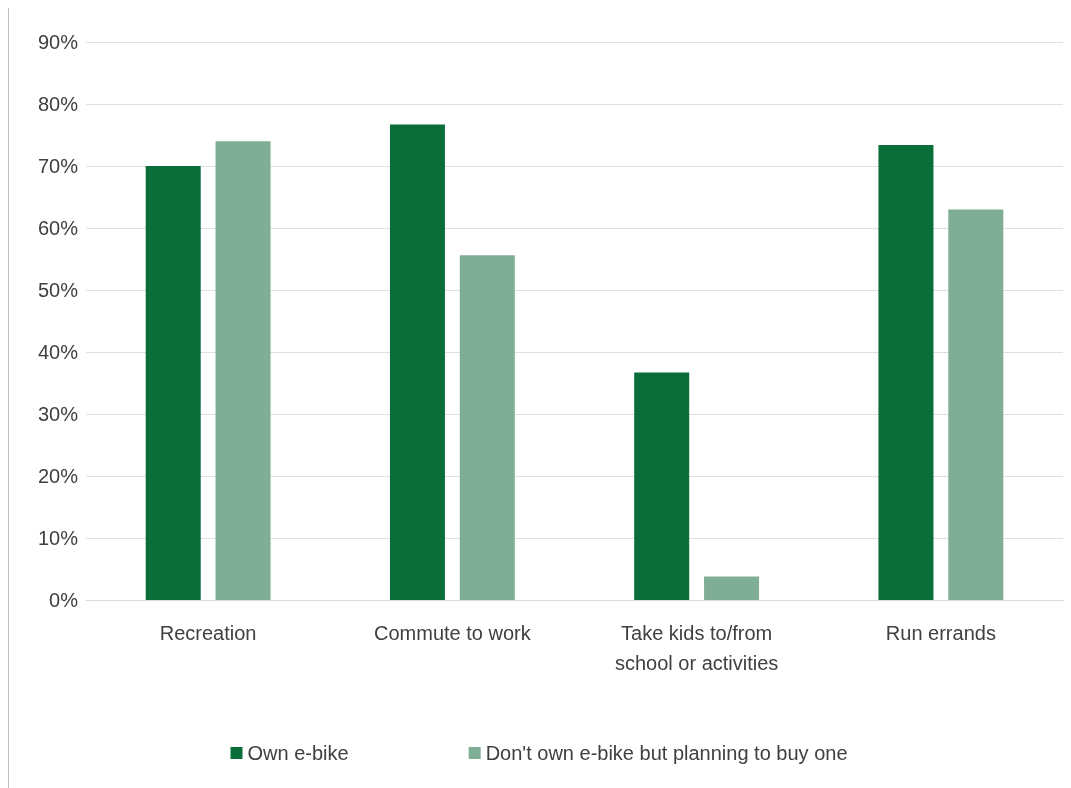  What do you see at coordinates (58, 228) in the screenshot?
I see `y-tick-label: 60%` at bounding box center [58, 228].